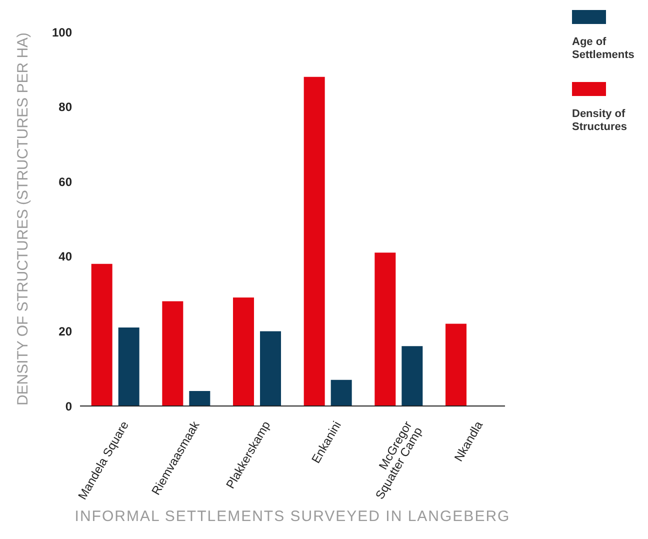  Describe the element at coordinates (62, 32) in the screenshot. I see `y-tick-label: 100` at that location.